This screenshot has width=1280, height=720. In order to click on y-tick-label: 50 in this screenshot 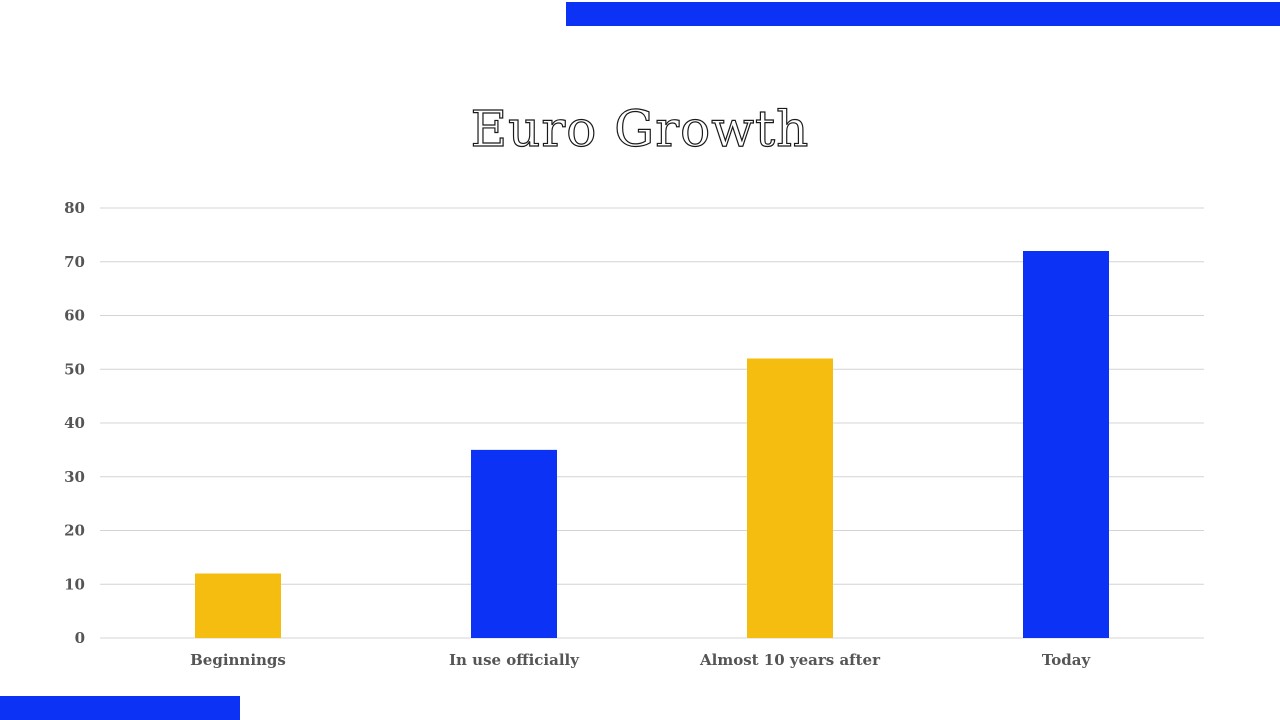, I will do `click(74, 369)`.